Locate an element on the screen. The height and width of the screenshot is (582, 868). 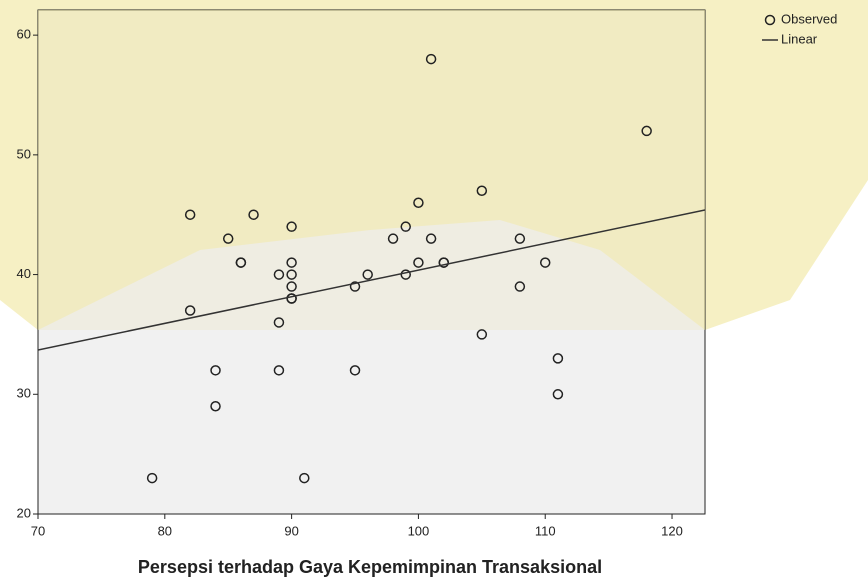
x-tick-label: 110 is located at coordinates (545, 530).